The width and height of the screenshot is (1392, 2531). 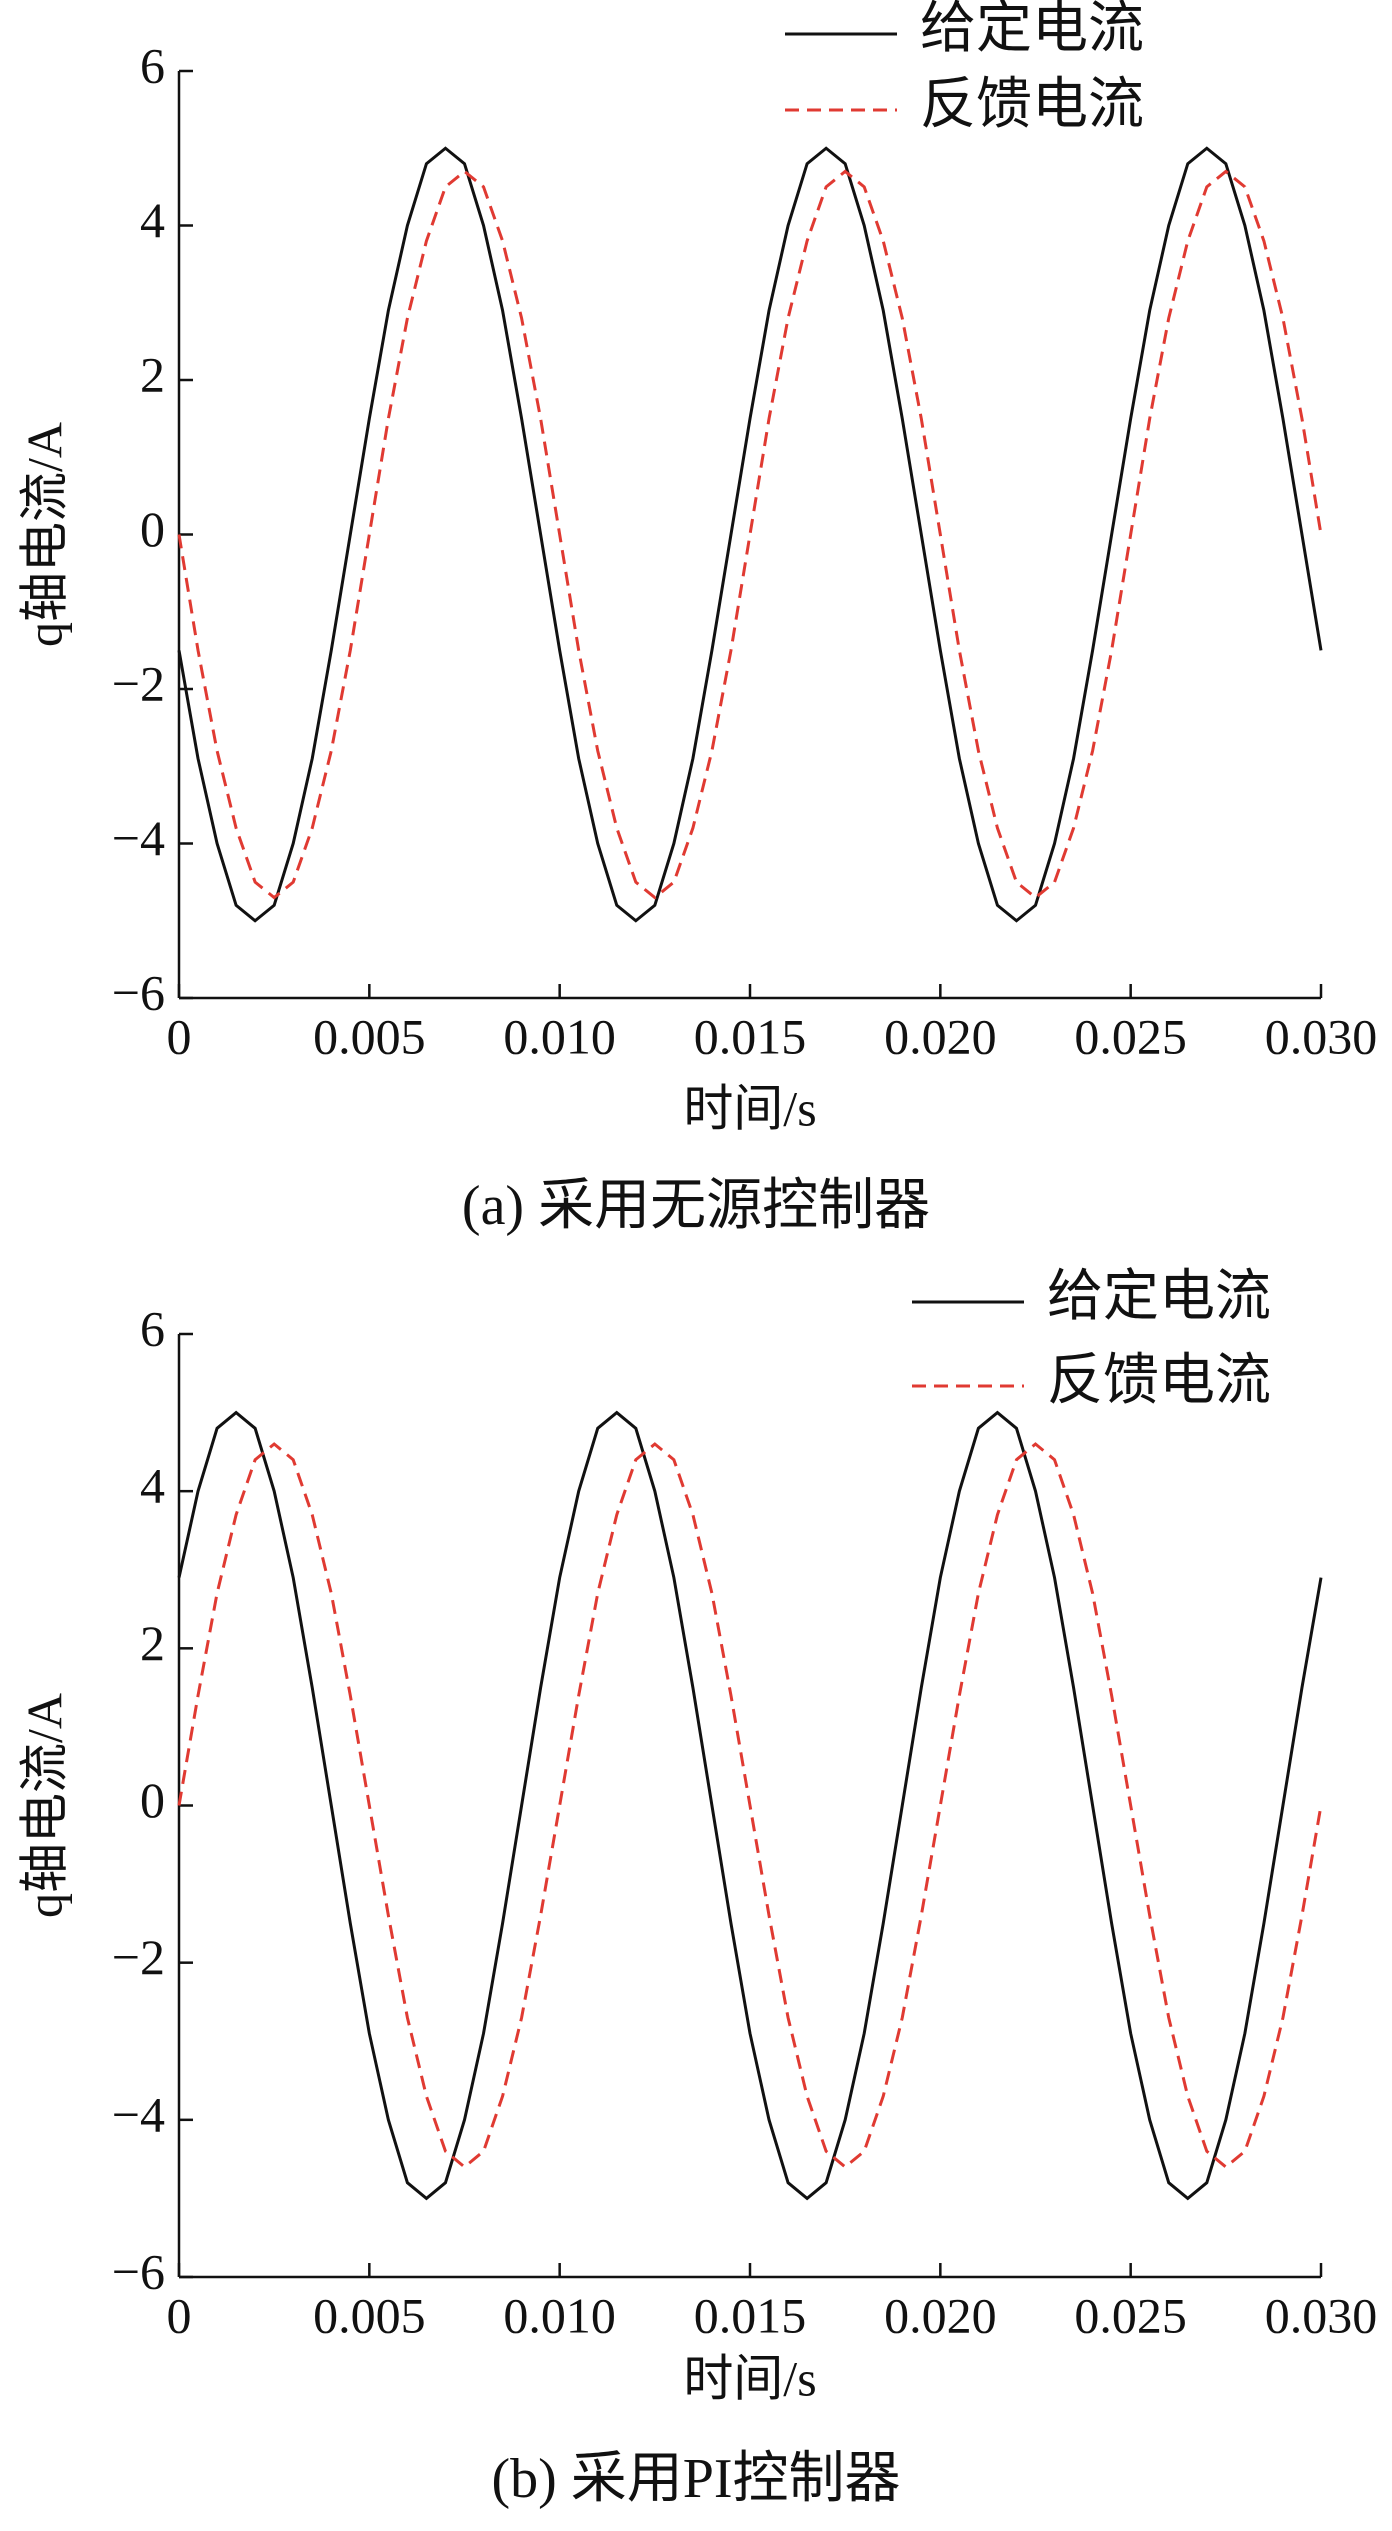 I want to click on caption: (b) 采用PI控制器, so click(x=695, y=2479).